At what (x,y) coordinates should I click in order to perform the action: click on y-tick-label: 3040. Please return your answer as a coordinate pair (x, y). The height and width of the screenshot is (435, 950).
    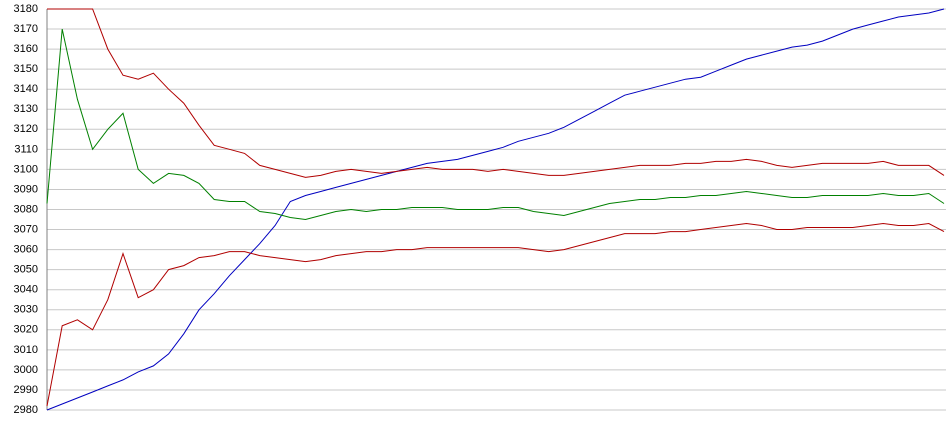
    Looking at the image, I should click on (26, 290).